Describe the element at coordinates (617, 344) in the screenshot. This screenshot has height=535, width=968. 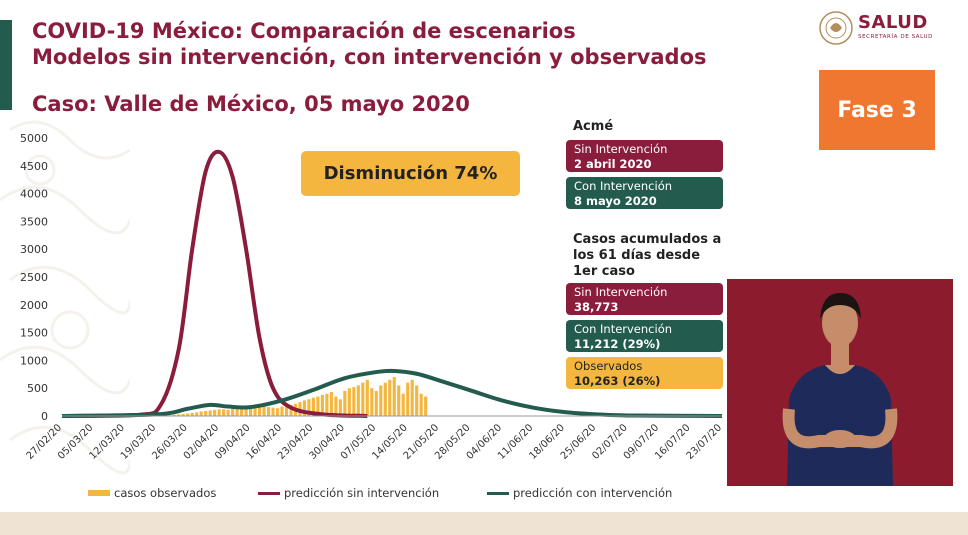
I see `acum-con-value: 11,212 (29%)` at that location.